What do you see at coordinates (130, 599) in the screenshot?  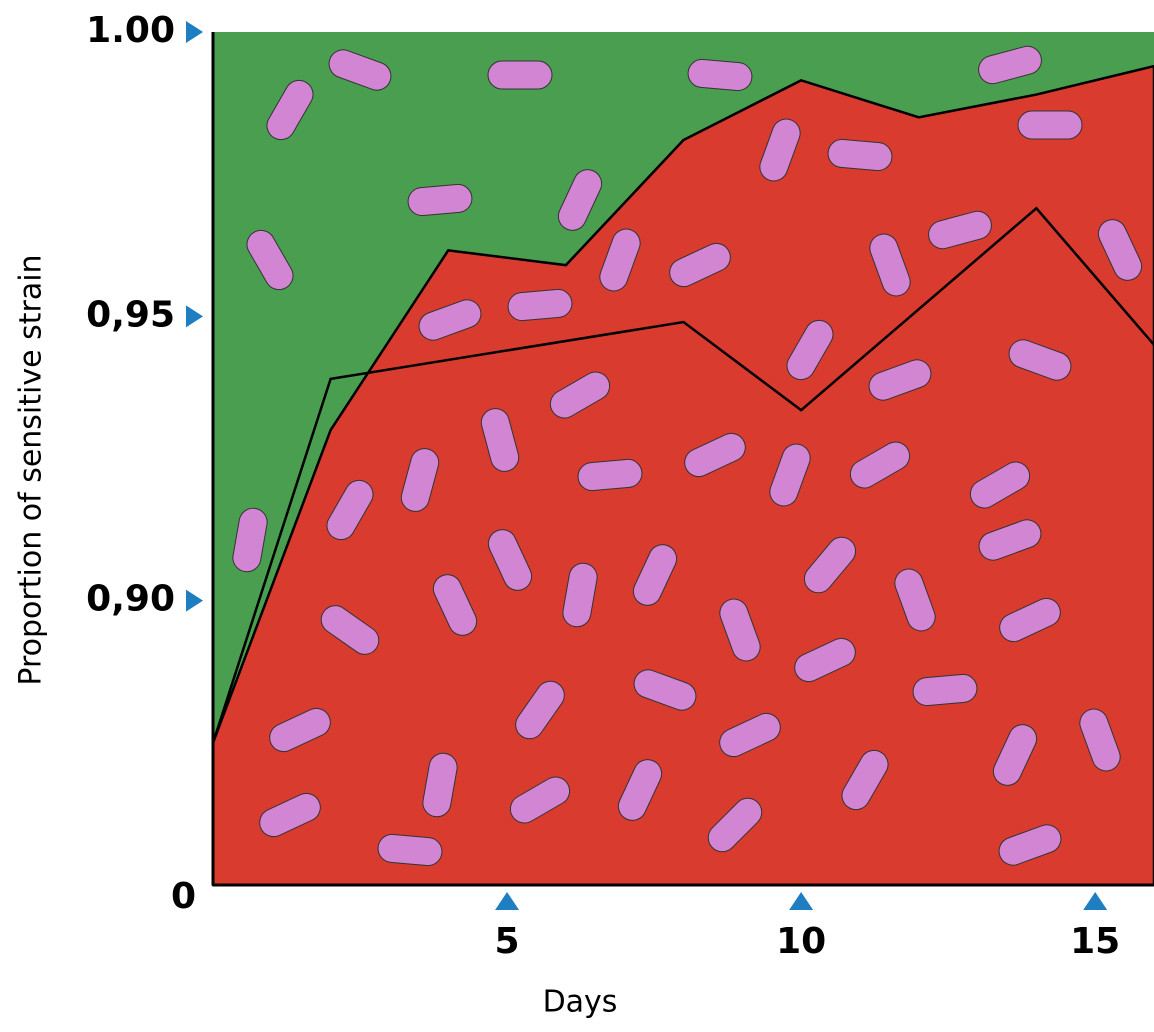 I see `y-tick-label: 0,90` at bounding box center [130, 599].